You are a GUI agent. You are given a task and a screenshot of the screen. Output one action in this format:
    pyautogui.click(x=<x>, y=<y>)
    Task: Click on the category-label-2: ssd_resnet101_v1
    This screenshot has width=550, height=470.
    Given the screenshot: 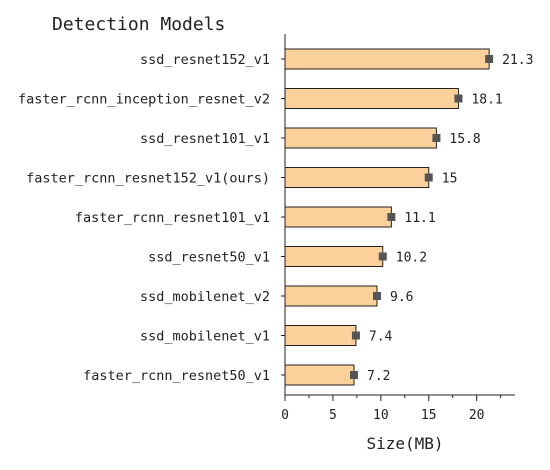 What is the action you would take?
    pyautogui.click(x=205, y=139)
    